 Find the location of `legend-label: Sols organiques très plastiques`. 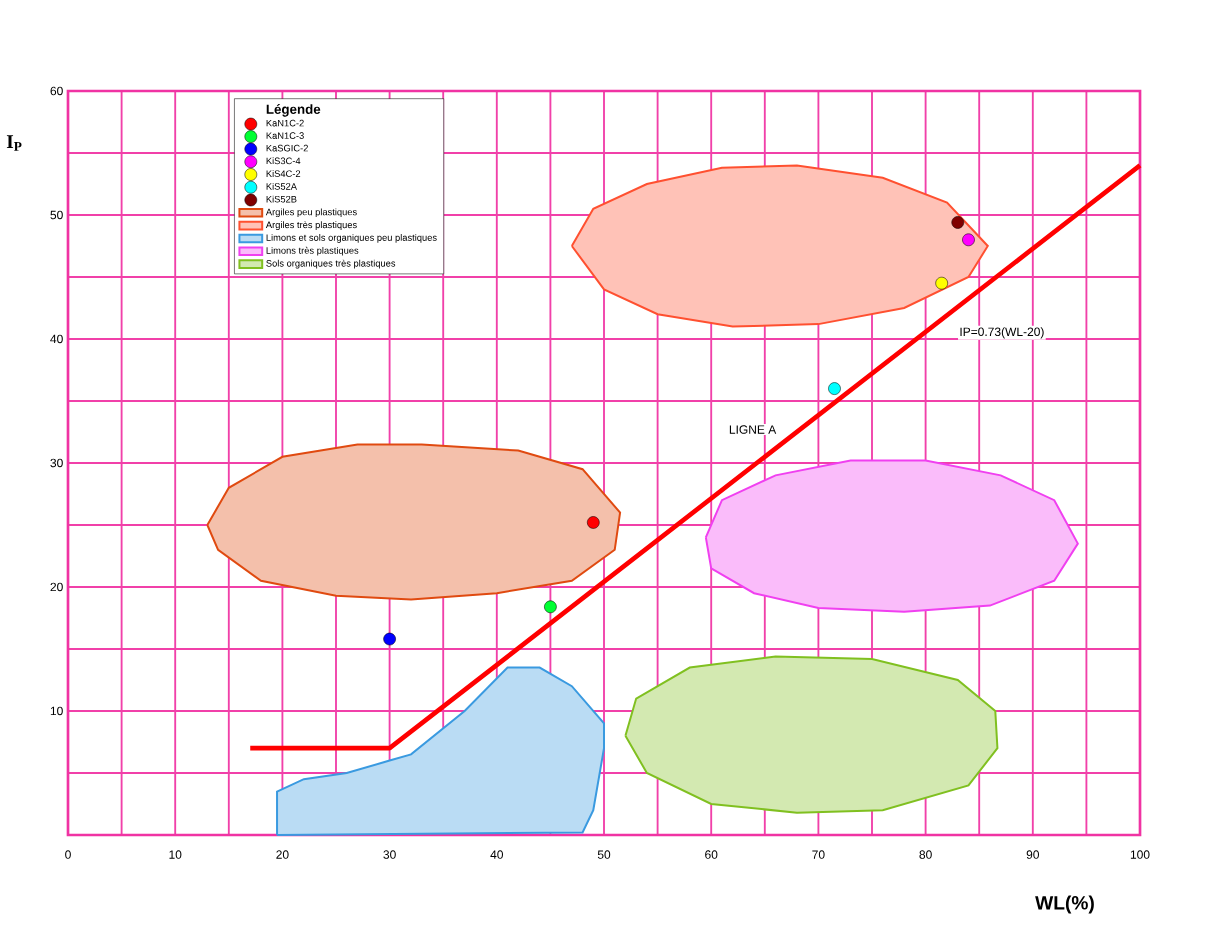

legend-label: Sols organiques très plastiques is located at coordinates (331, 264).